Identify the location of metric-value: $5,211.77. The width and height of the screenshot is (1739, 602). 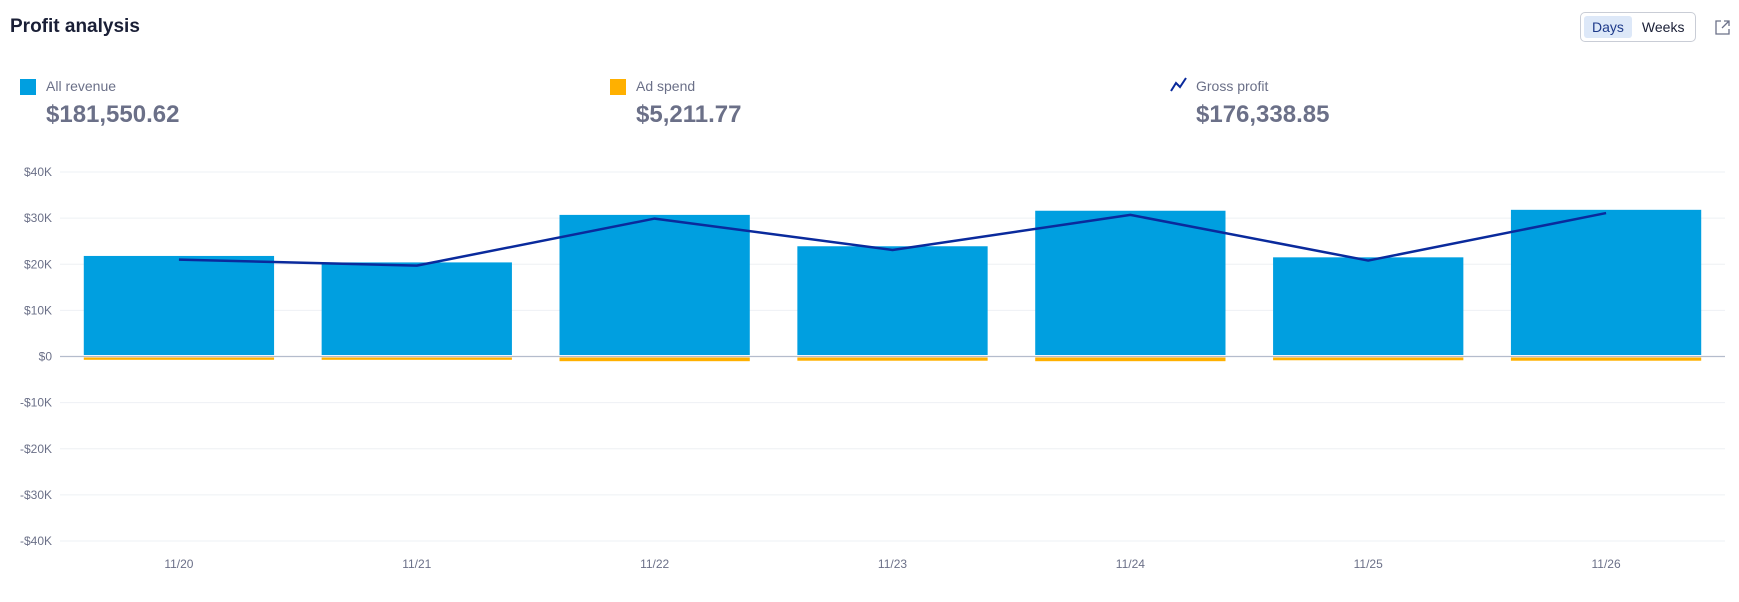
(689, 114).